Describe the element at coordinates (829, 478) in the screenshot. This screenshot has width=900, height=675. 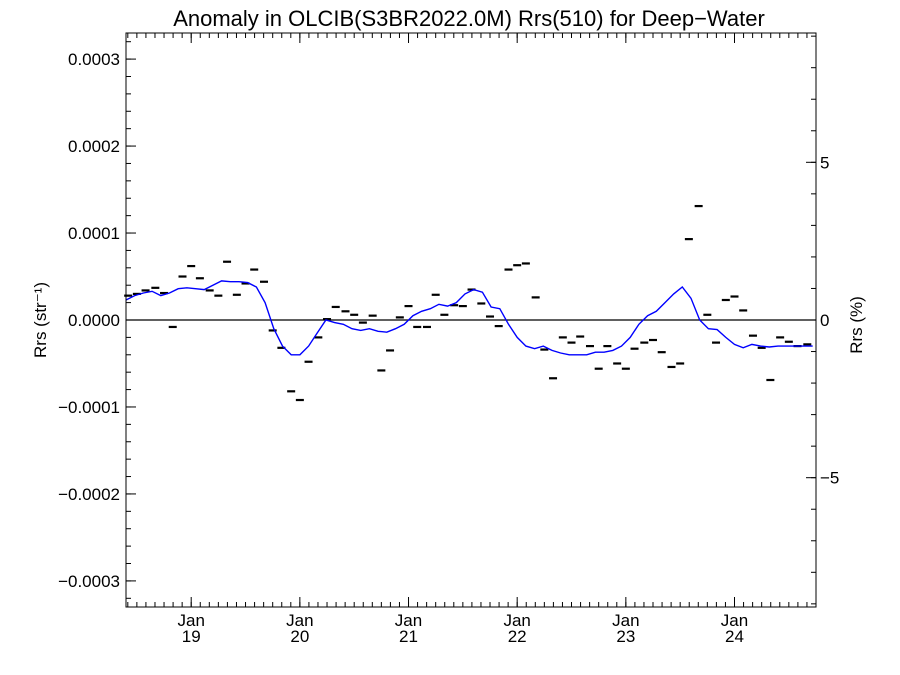
I see `y-right-tick-label: −5` at that location.